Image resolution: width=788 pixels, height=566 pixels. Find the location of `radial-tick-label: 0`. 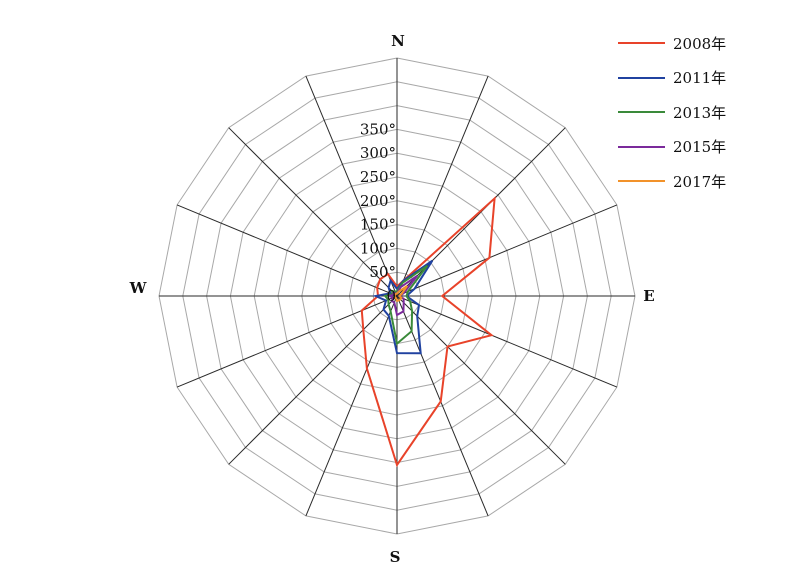

radial-tick-label: 0 is located at coordinates (391, 296).